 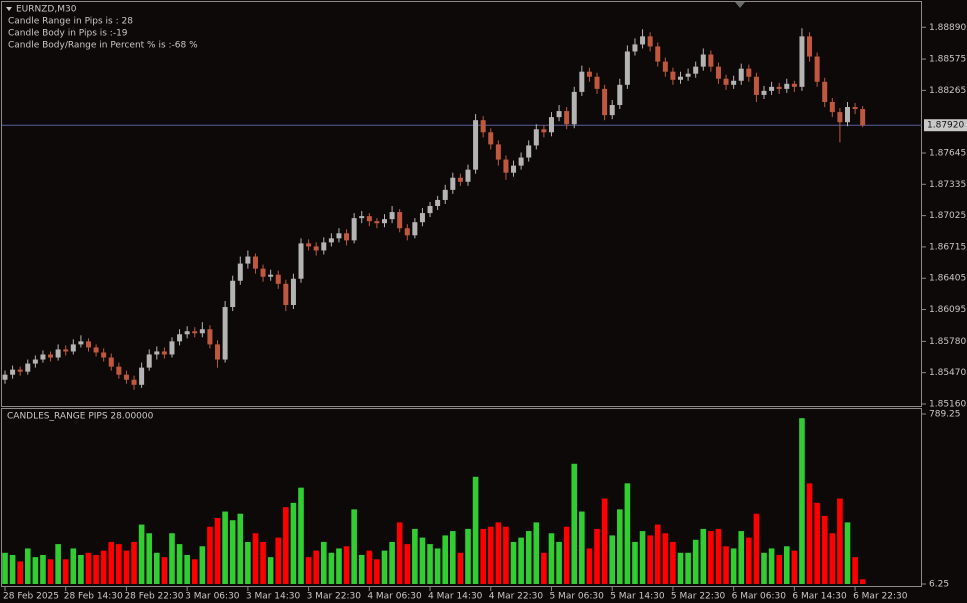 What do you see at coordinates (212, 597) in the screenshot?
I see `x-tick-label: 3 Mar 06:30` at bounding box center [212, 597].